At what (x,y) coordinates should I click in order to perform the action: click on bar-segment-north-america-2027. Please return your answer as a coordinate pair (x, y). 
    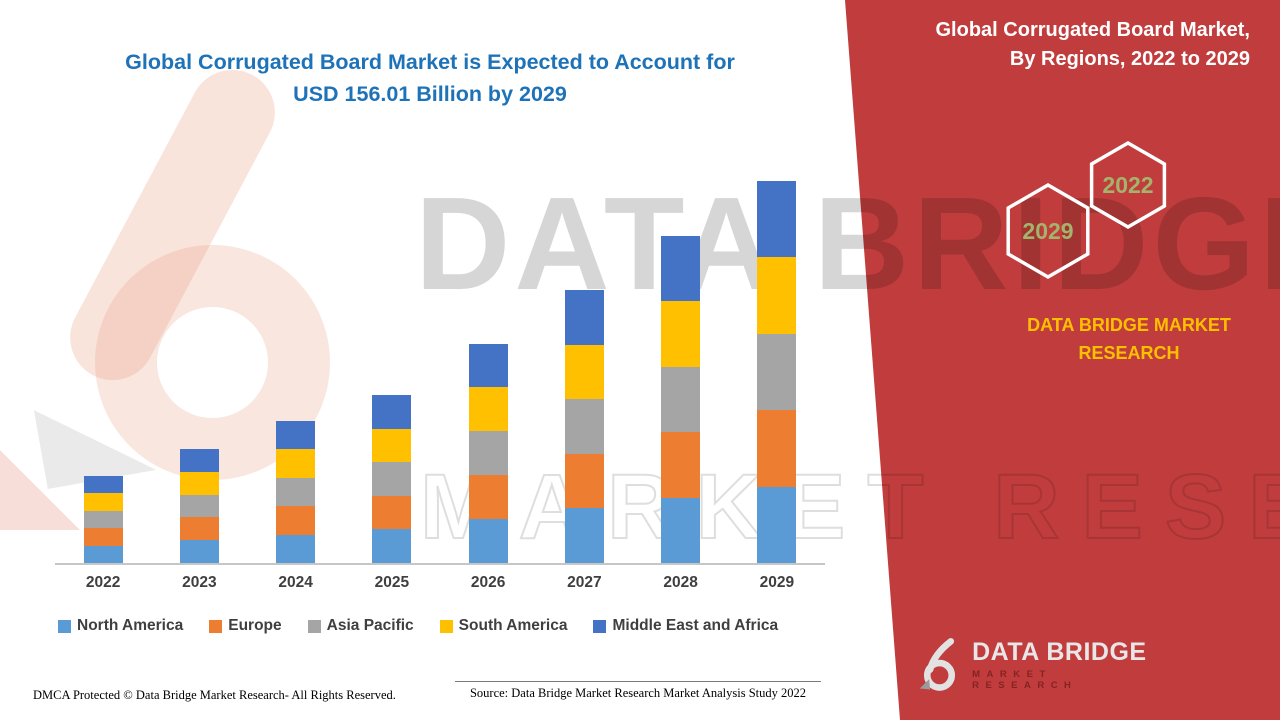
    Looking at the image, I should click on (584, 535).